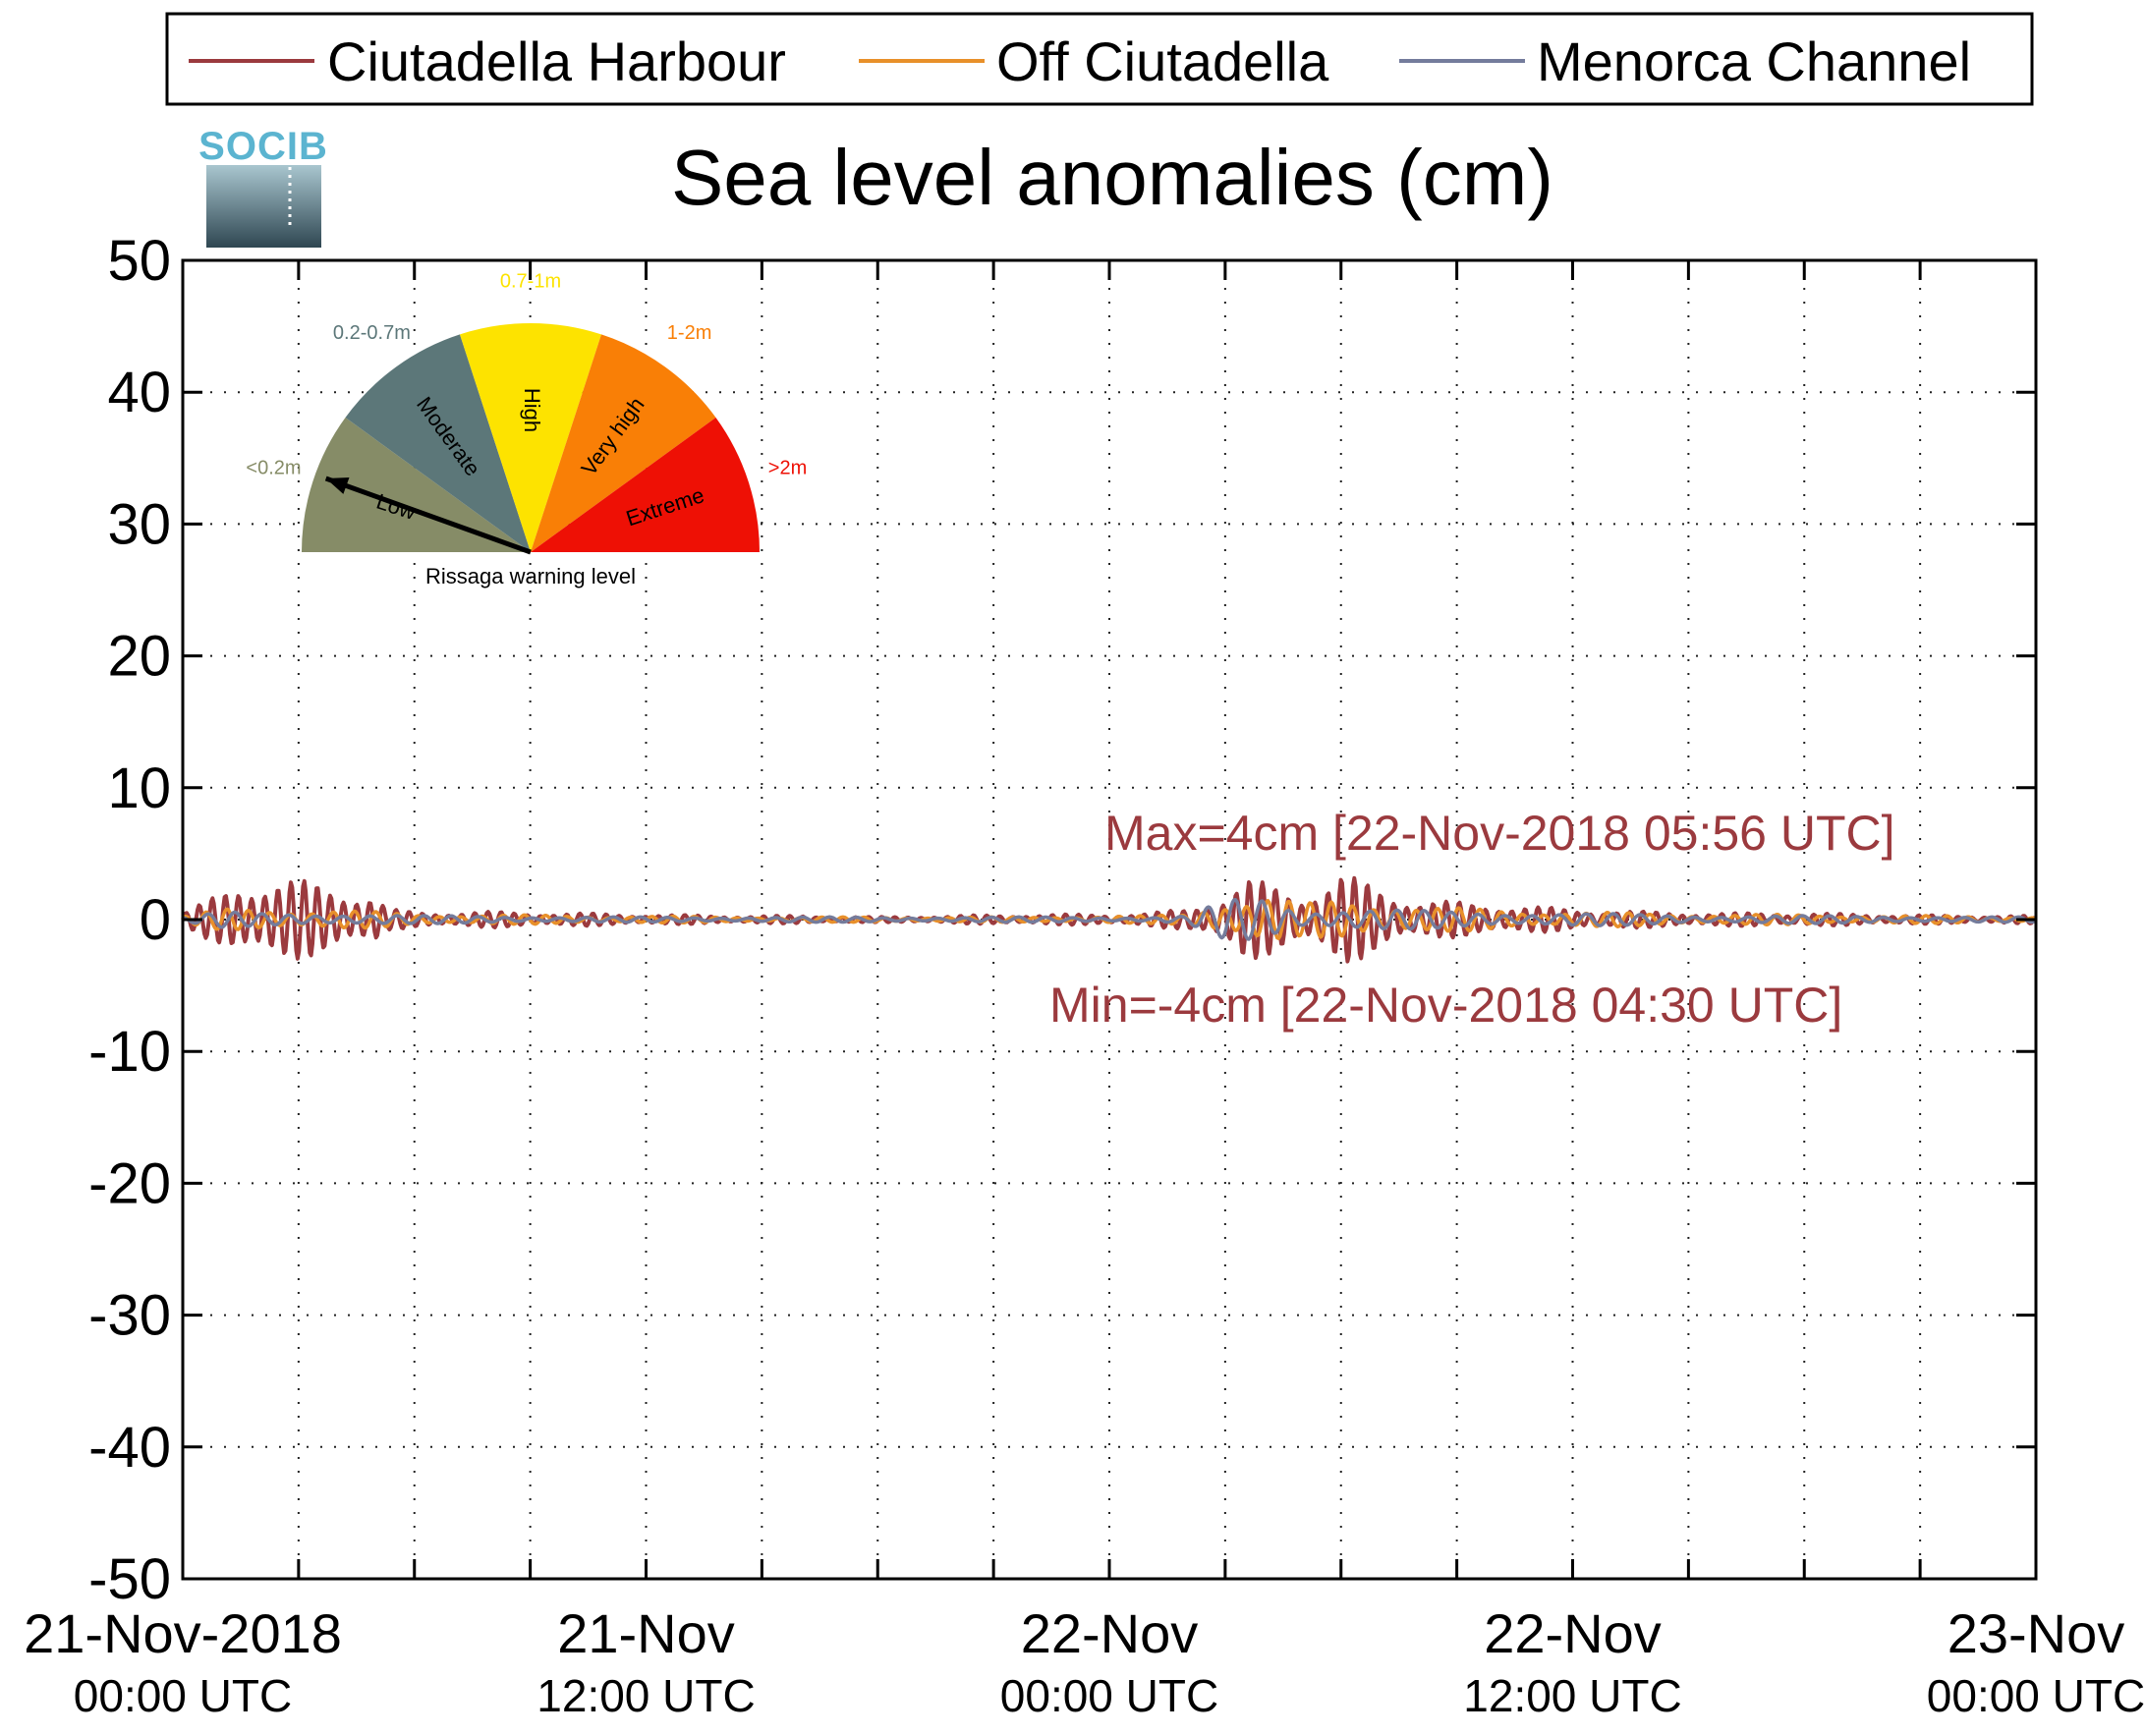  What do you see at coordinates (129, 1316) in the screenshot?
I see `y-tick-label: -30` at bounding box center [129, 1316].